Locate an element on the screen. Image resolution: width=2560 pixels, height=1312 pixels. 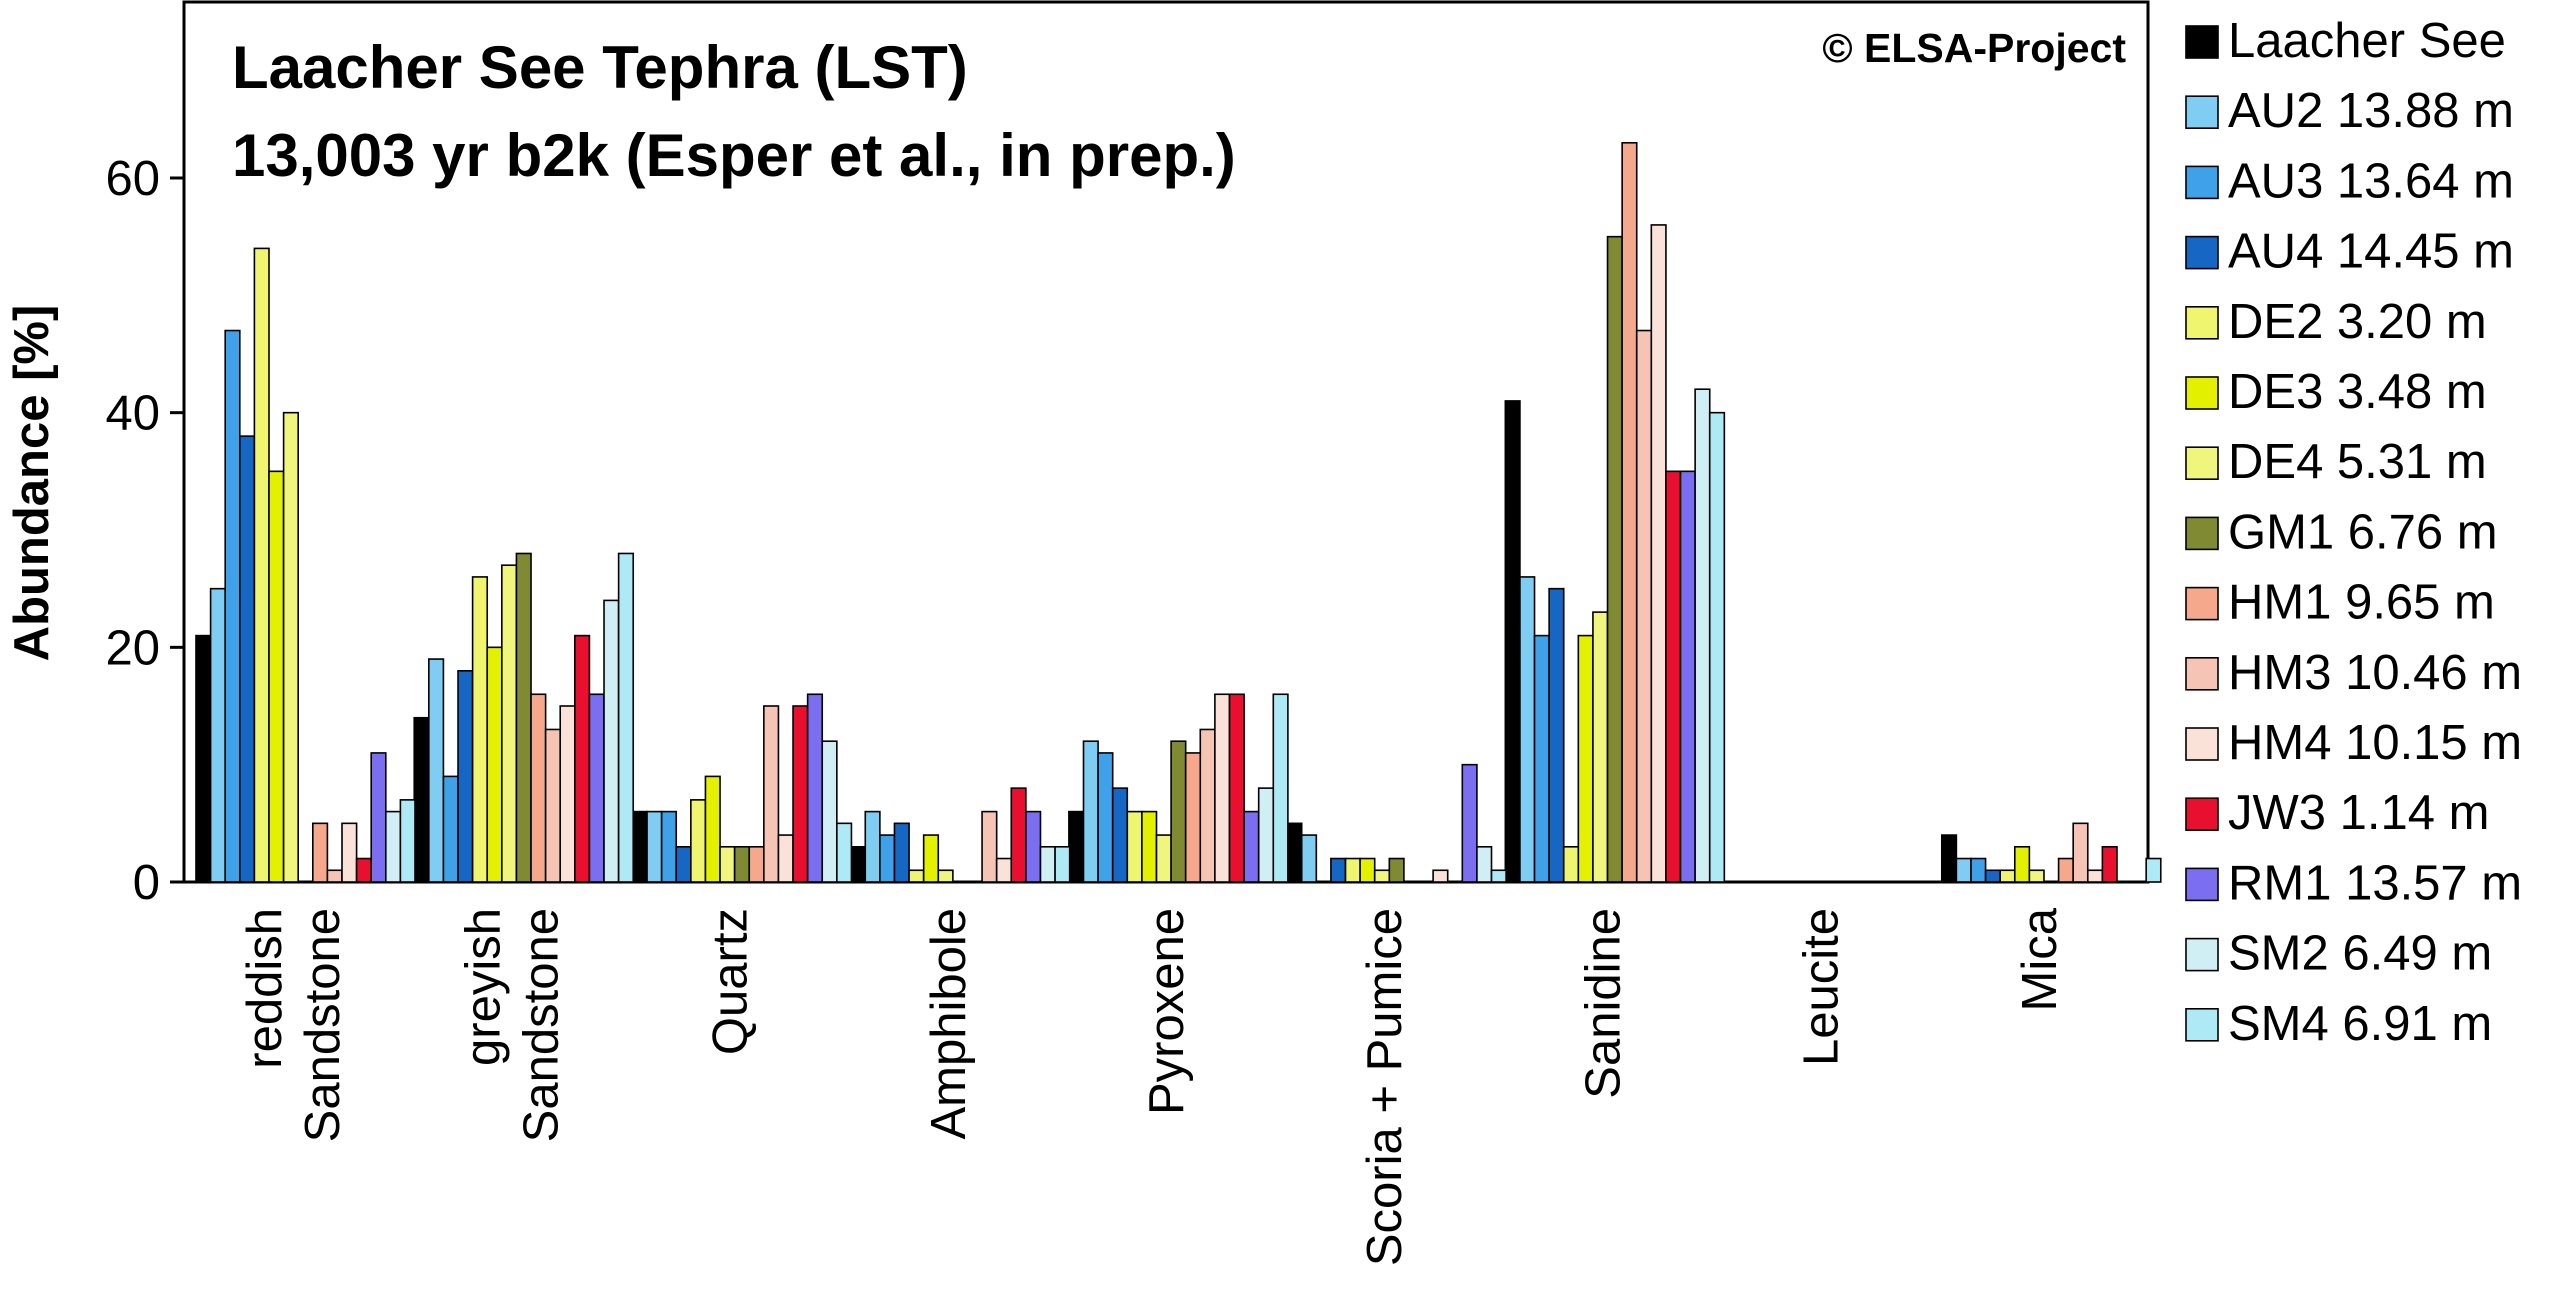
legend-label: GM1 6.76 m is located at coordinates (2363, 532).